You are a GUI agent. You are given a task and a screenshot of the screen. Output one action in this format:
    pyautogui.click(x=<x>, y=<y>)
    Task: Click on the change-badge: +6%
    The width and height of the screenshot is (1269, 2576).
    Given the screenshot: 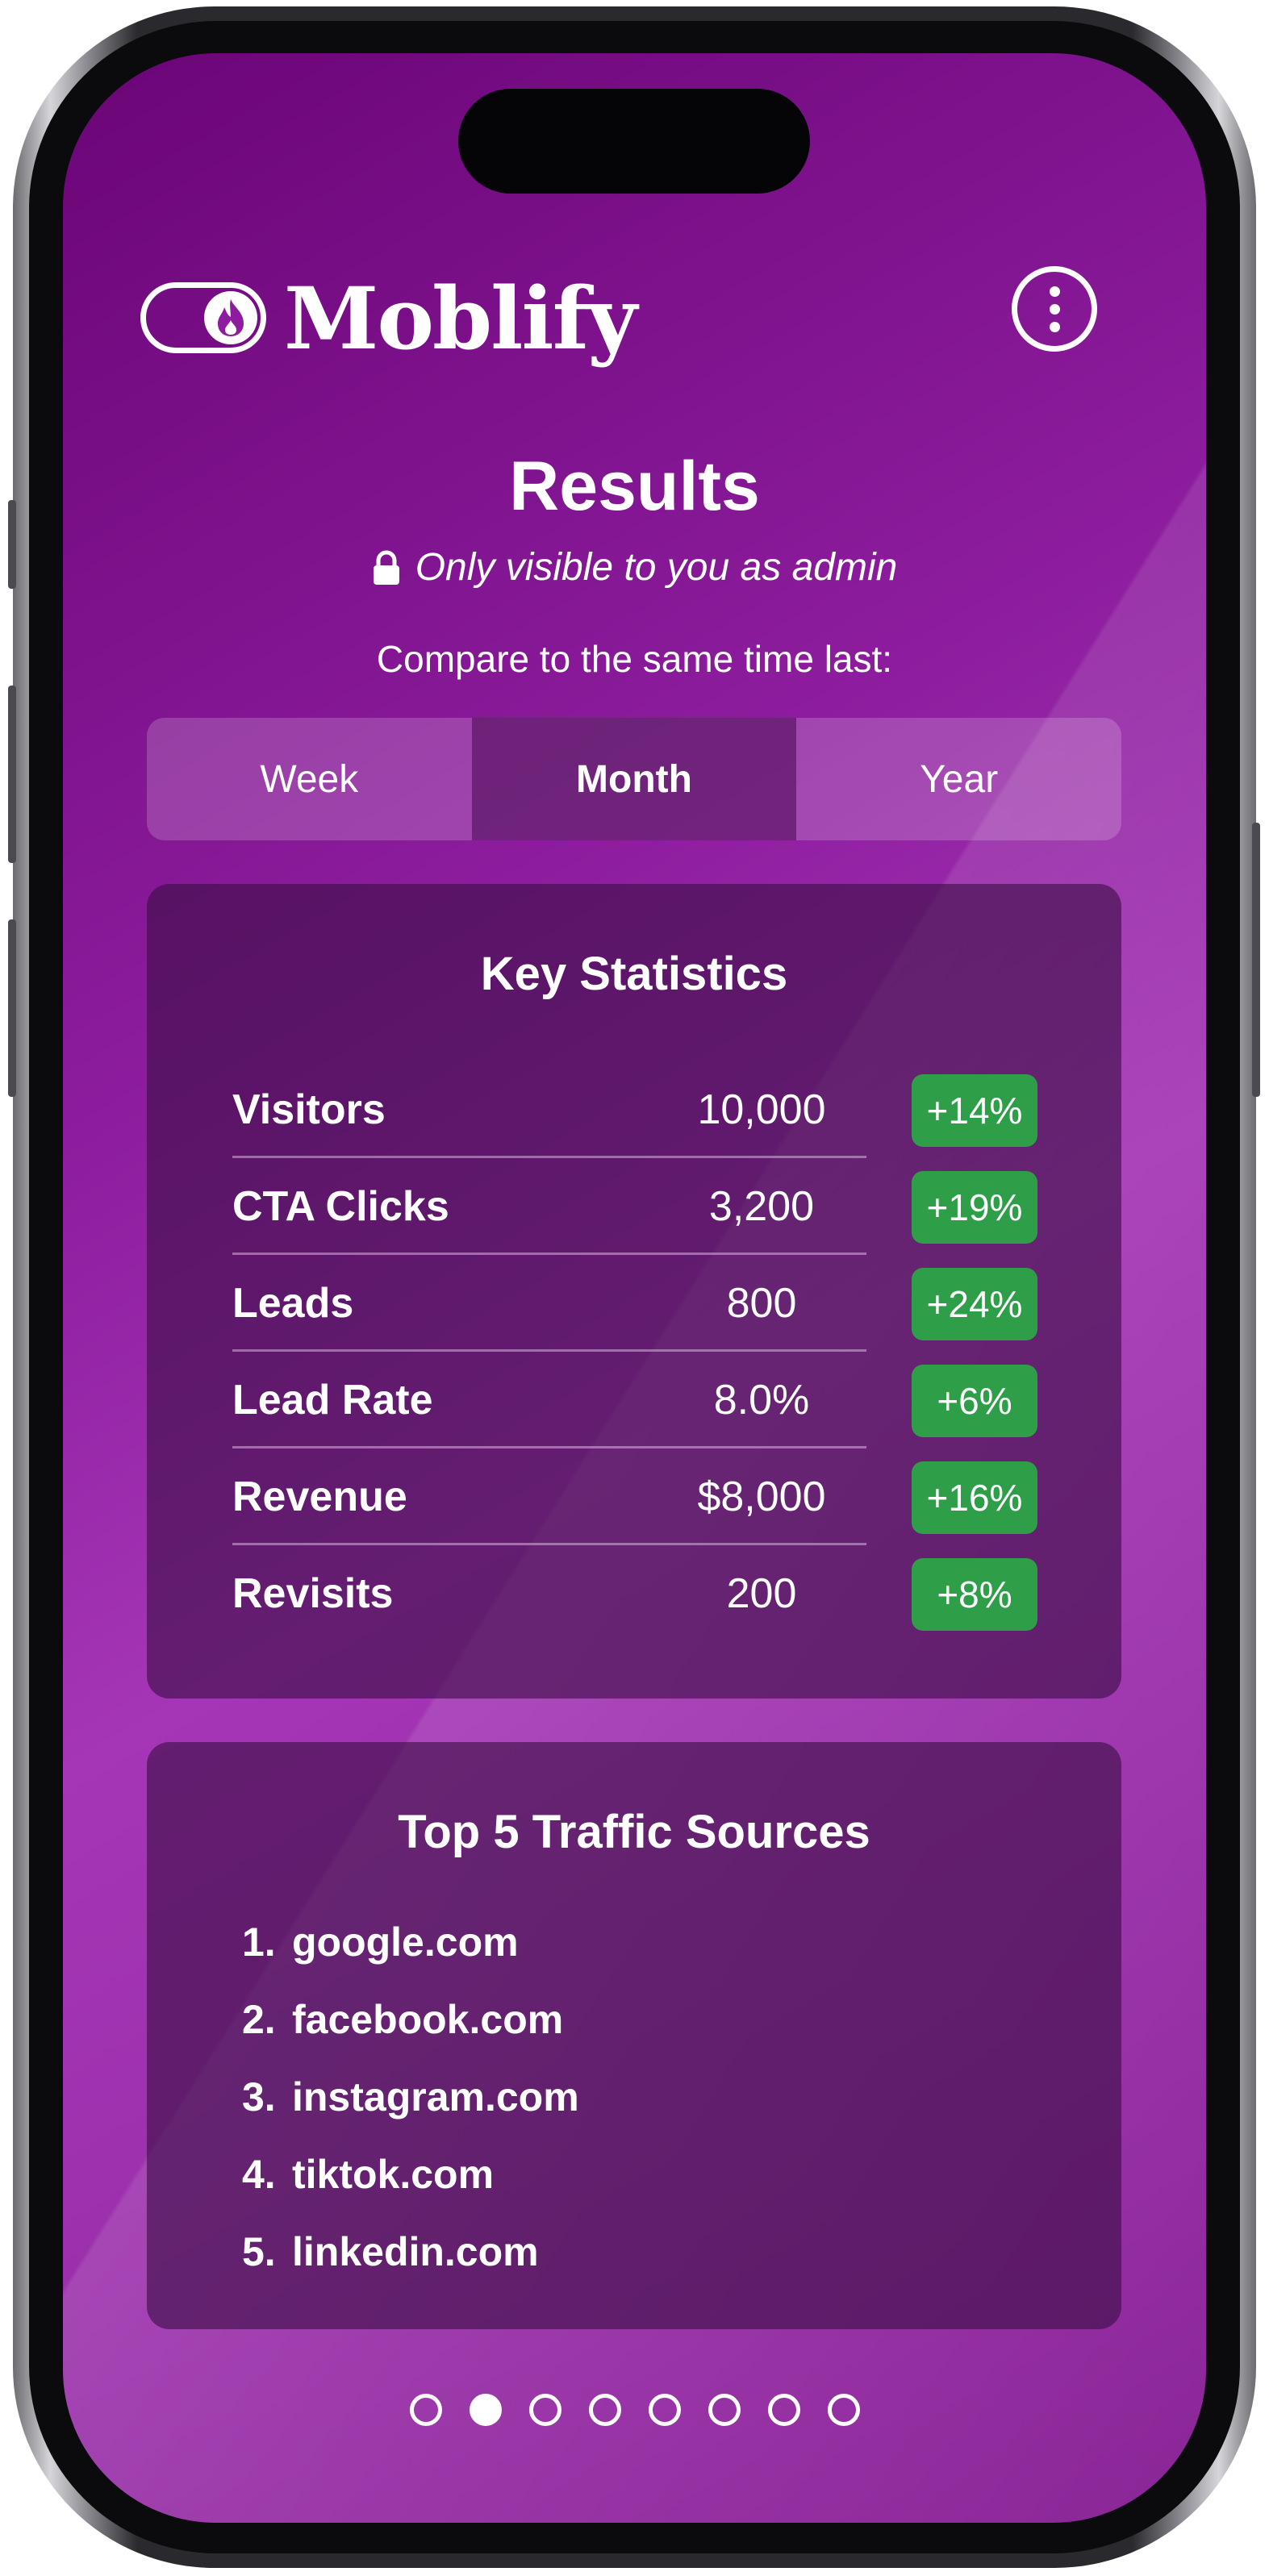 What is the action you would take?
    pyautogui.click(x=974, y=1401)
    